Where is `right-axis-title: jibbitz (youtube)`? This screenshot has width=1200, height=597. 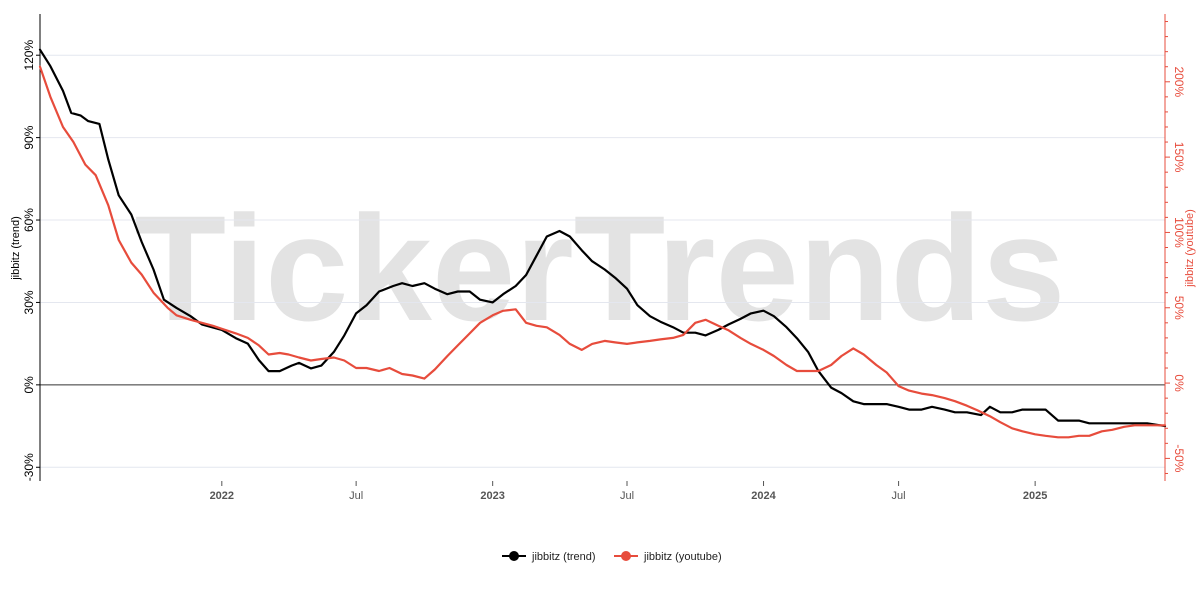
right-axis-title: jibbitz (youtube) is located at coordinates (1190, 248).